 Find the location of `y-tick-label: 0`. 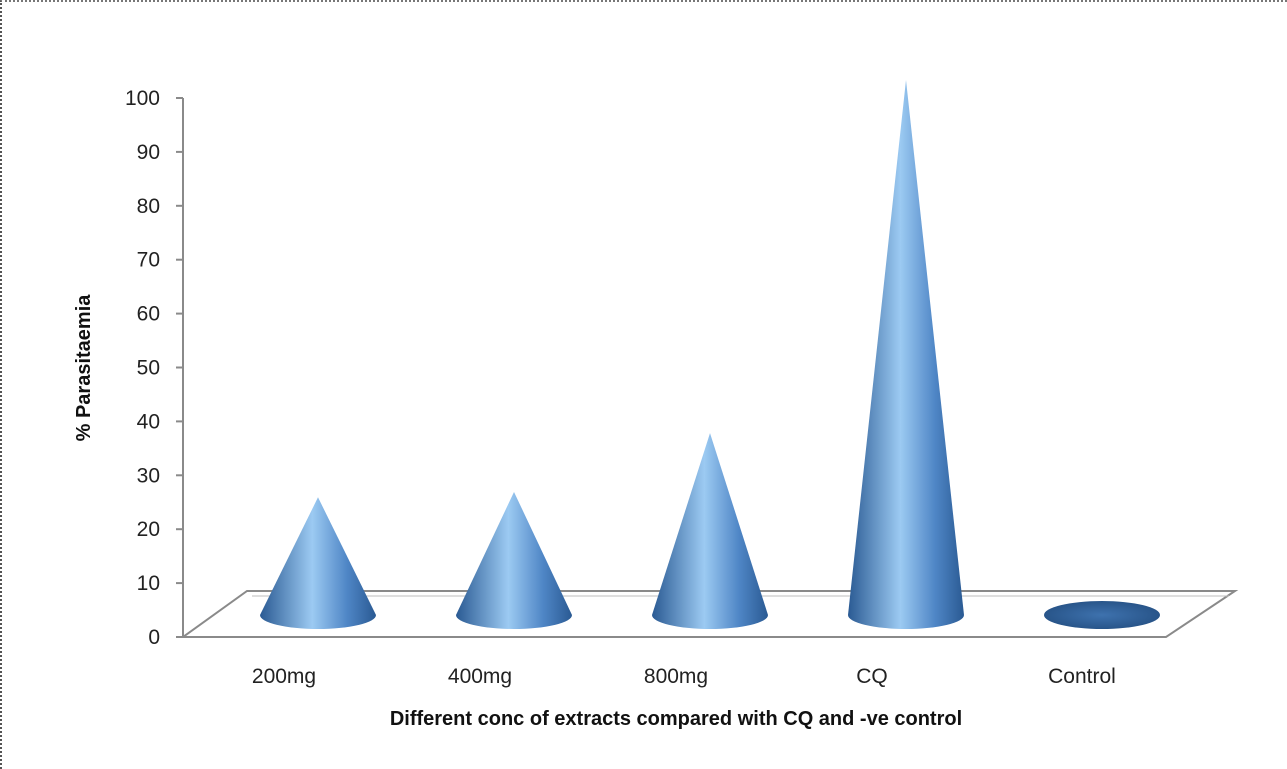

y-tick-label: 0 is located at coordinates (154, 637).